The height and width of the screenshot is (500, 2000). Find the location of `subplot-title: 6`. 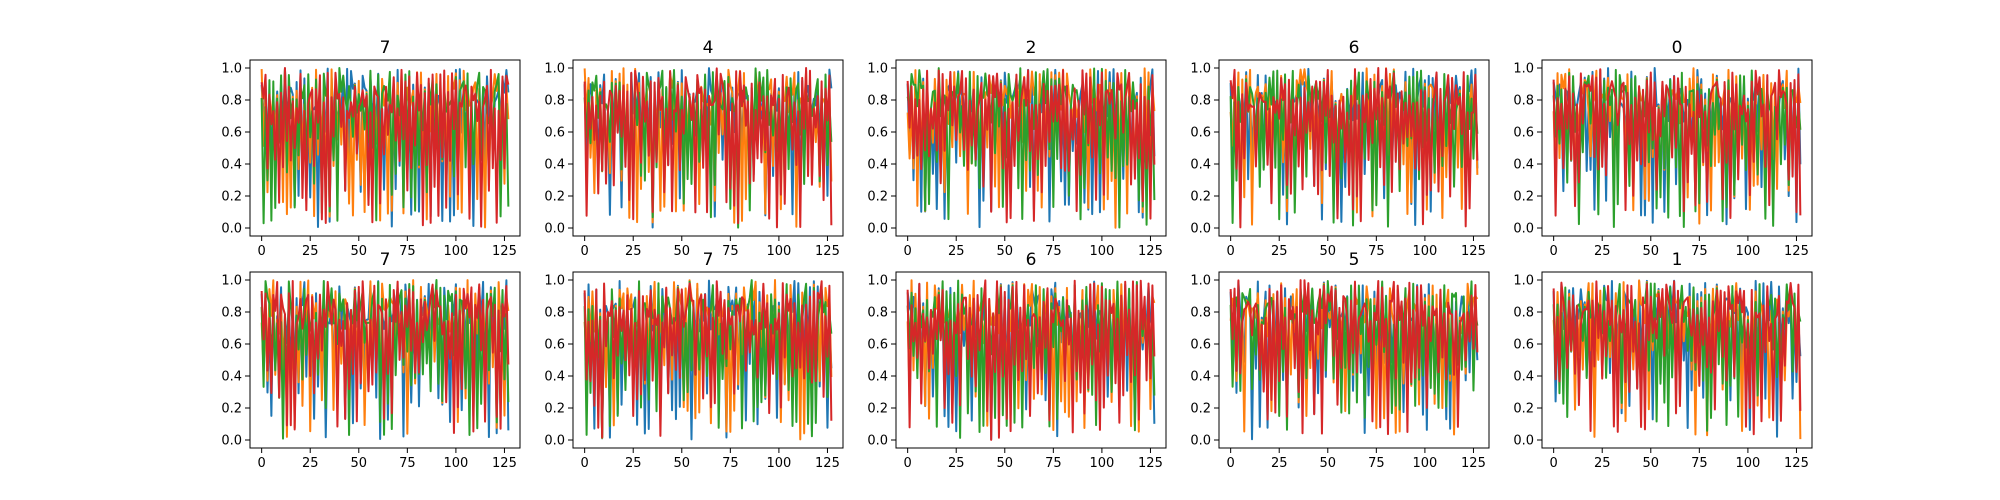

subplot-title: 6 is located at coordinates (1031, 260).